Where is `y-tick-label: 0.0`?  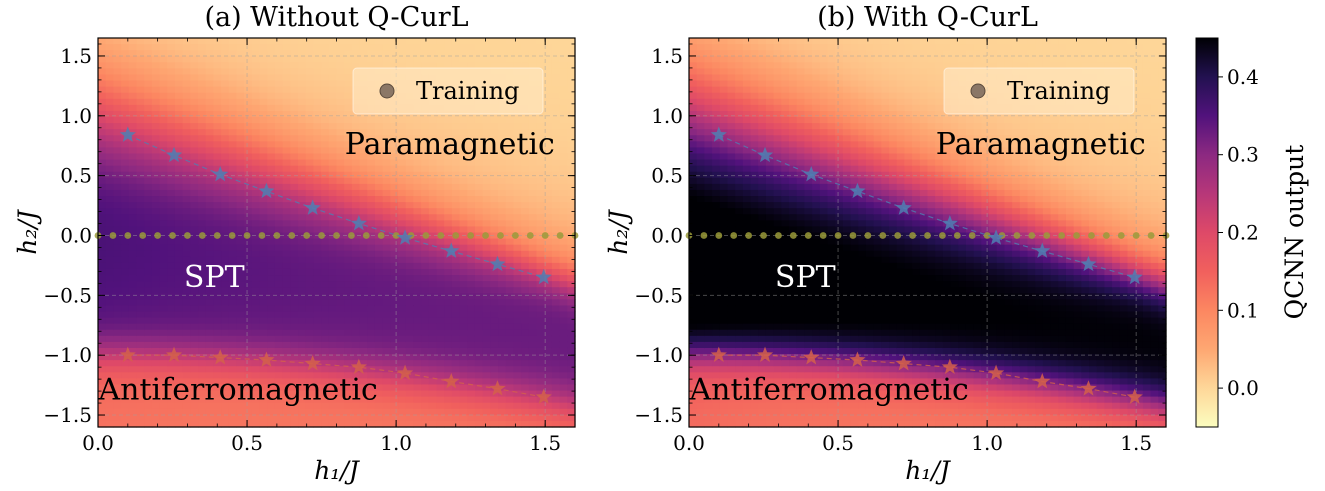 y-tick-label: 0.0 is located at coordinates (76, 235).